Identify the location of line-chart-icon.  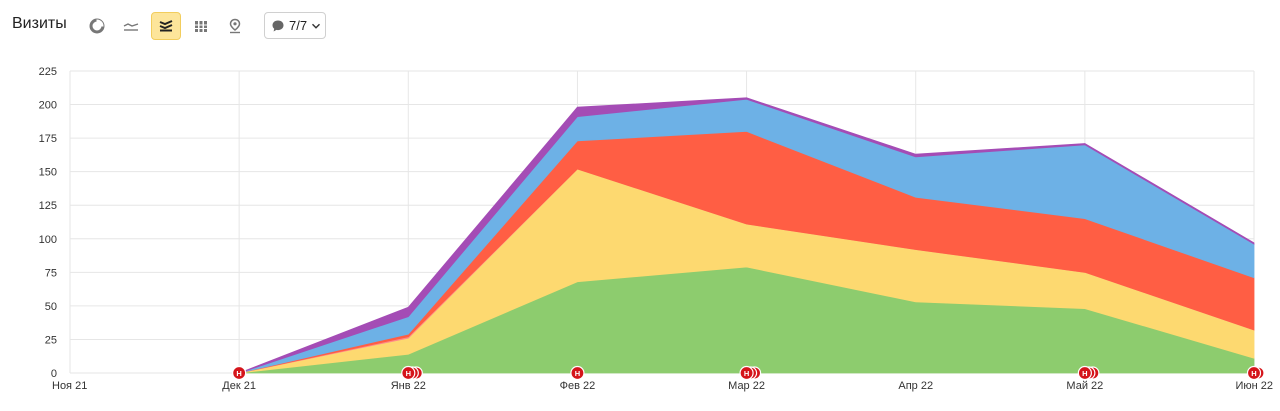
(131, 27).